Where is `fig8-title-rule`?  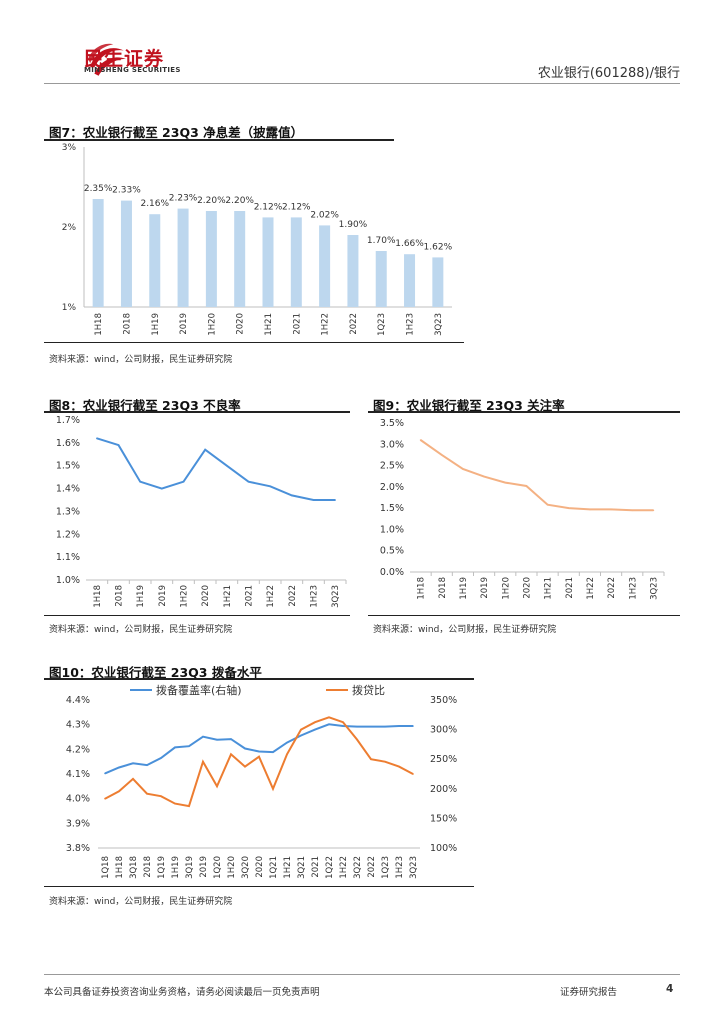
fig8-title-rule is located at coordinates (197, 412).